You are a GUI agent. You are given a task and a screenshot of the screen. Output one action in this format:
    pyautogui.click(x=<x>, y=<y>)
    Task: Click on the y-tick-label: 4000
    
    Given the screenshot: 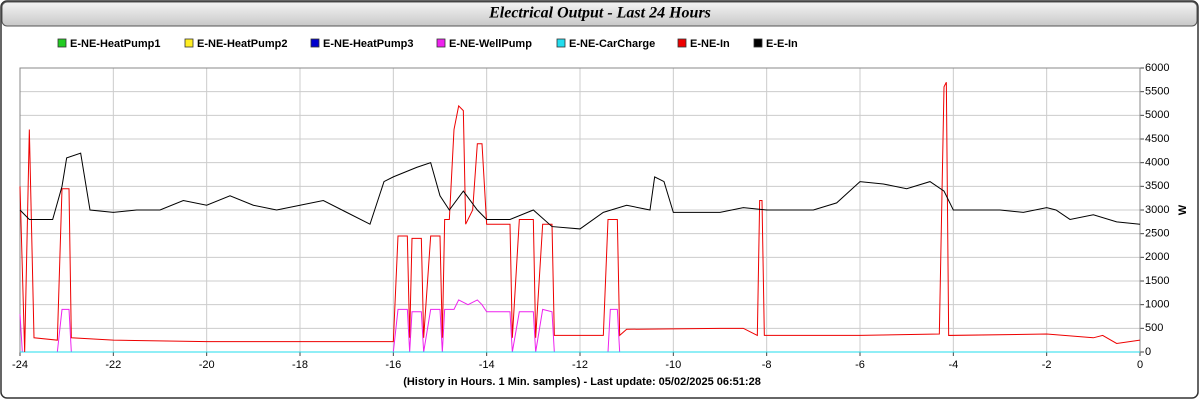 What is the action you would take?
    pyautogui.click(x=1157, y=163)
    